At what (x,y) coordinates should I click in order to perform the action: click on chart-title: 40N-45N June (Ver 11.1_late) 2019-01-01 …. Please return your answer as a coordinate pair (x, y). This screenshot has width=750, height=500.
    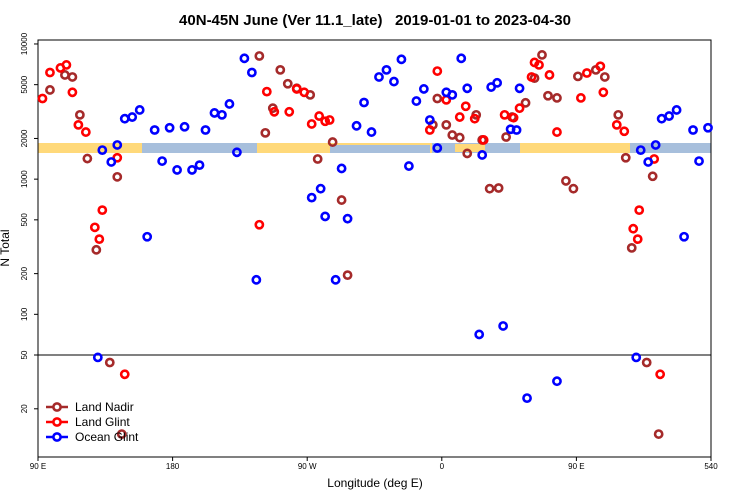
    Looking at the image, I should click on (375, 20).